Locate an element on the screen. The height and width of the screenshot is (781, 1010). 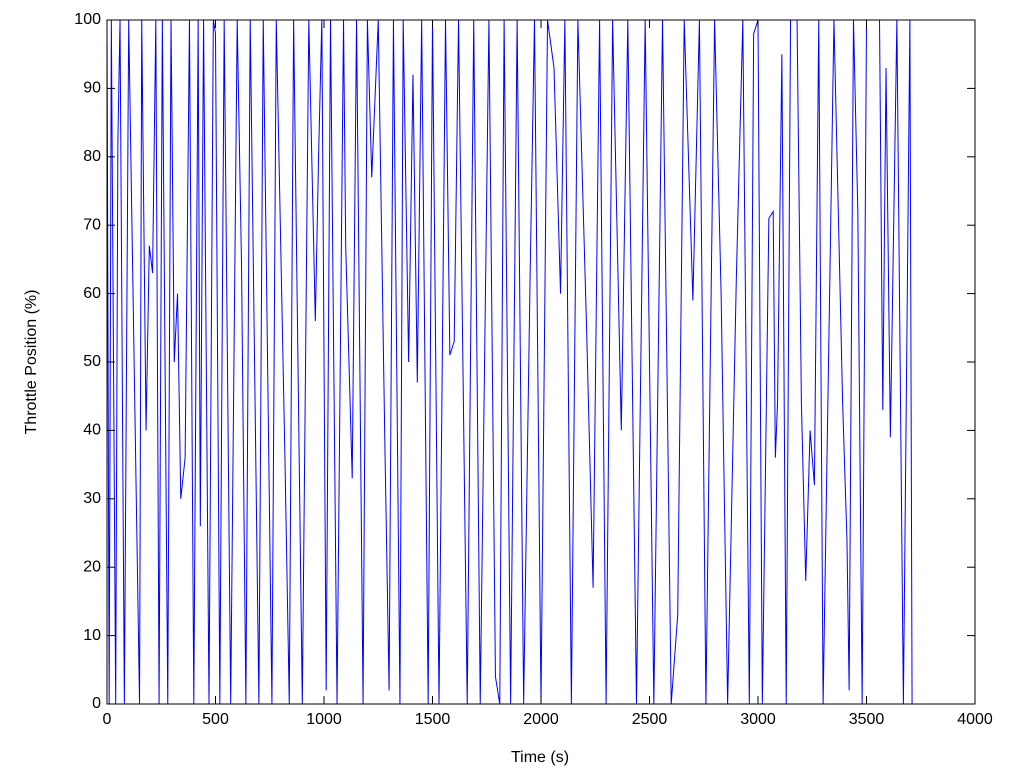
x-tick-label: 3000 is located at coordinates (758, 719).